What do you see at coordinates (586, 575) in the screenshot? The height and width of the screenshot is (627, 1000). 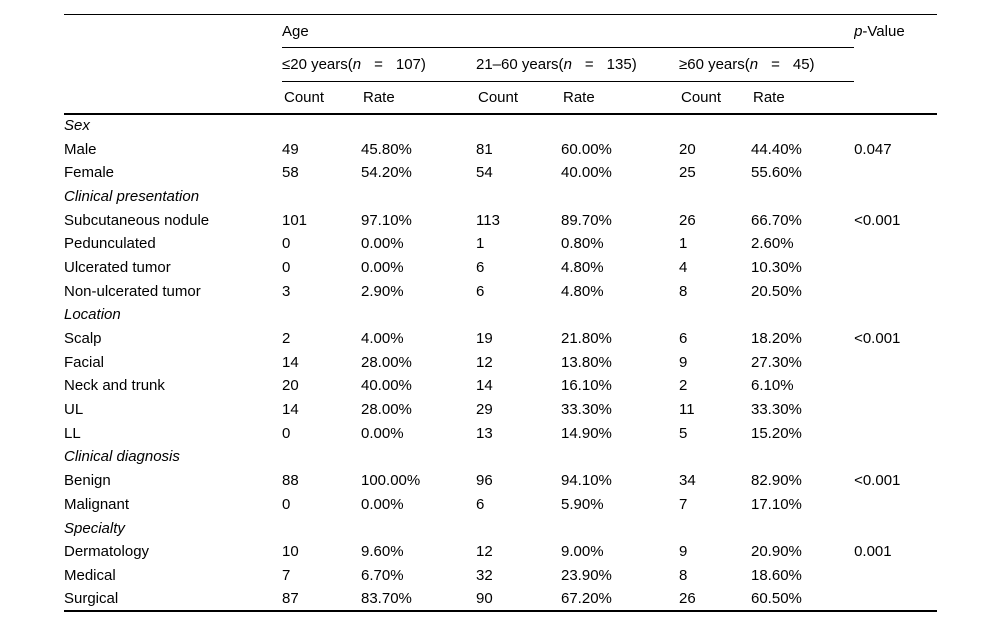 I see `rate-cell: 23.90%` at bounding box center [586, 575].